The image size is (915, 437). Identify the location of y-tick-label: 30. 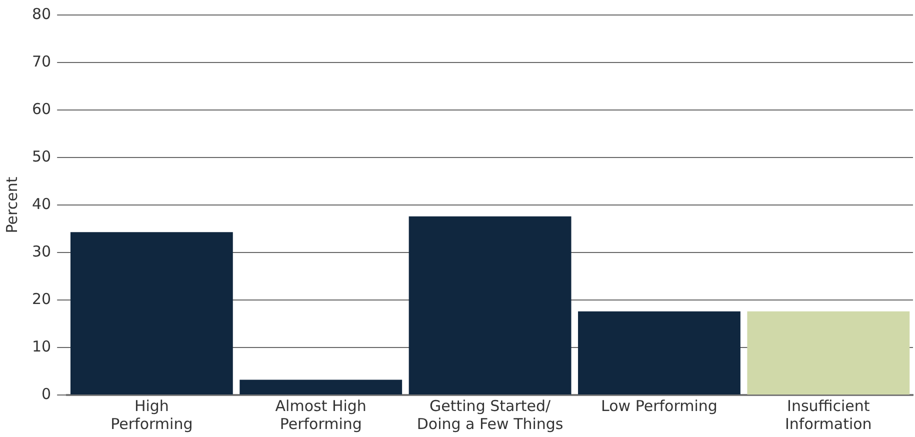
(42, 251).